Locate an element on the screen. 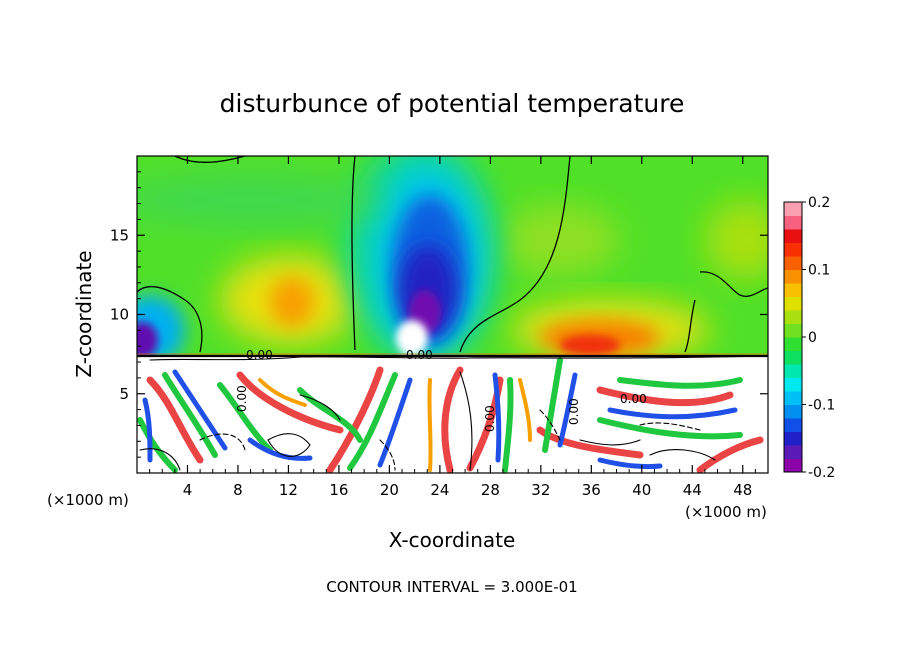 The width and height of the screenshot is (904, 654). y-tick-label: 5 is located at coordinates (124, 394).